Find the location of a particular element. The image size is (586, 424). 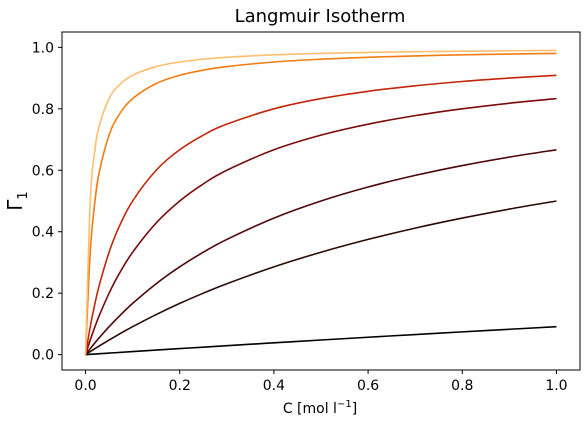

x-tick-label-0: 0.0 is located at coordinates (85, 386).